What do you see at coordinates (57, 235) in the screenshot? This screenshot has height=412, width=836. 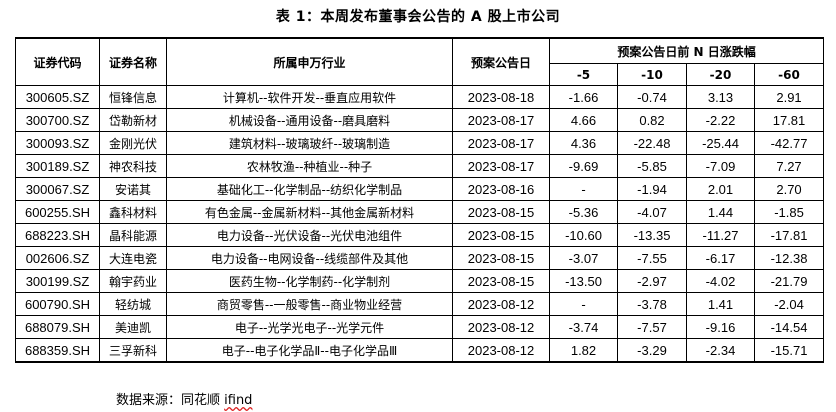 I see `cell-code: 688223.SH` at bounding box center [57, 235].